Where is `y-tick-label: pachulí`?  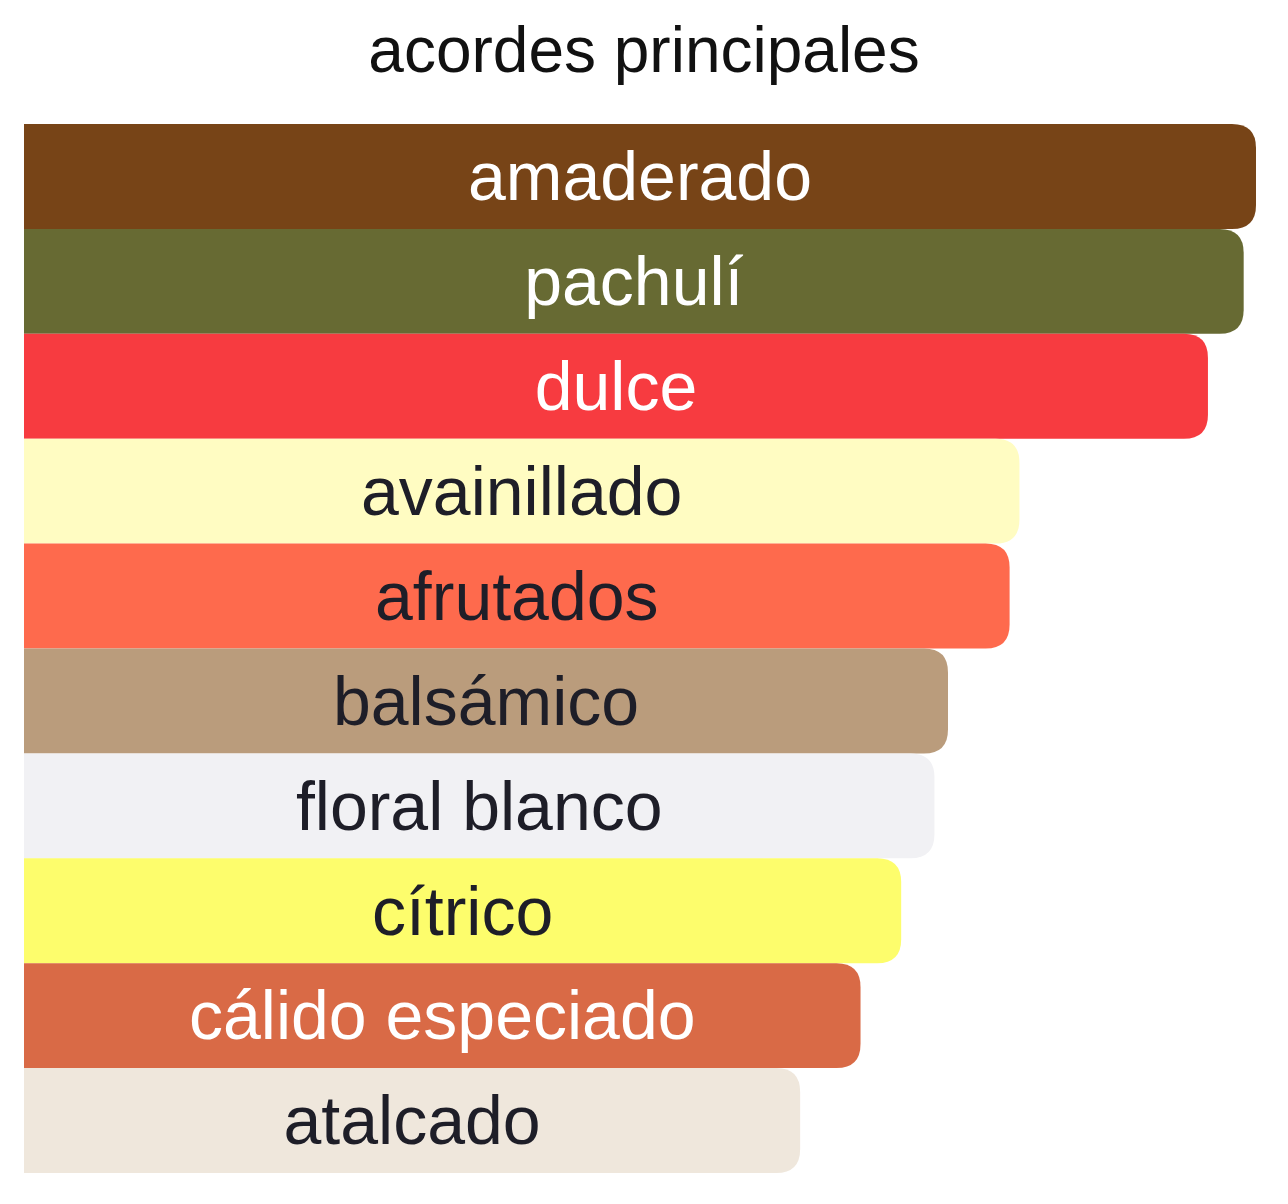 y-tick-label: pachulí is located at coordinates (634, 281).